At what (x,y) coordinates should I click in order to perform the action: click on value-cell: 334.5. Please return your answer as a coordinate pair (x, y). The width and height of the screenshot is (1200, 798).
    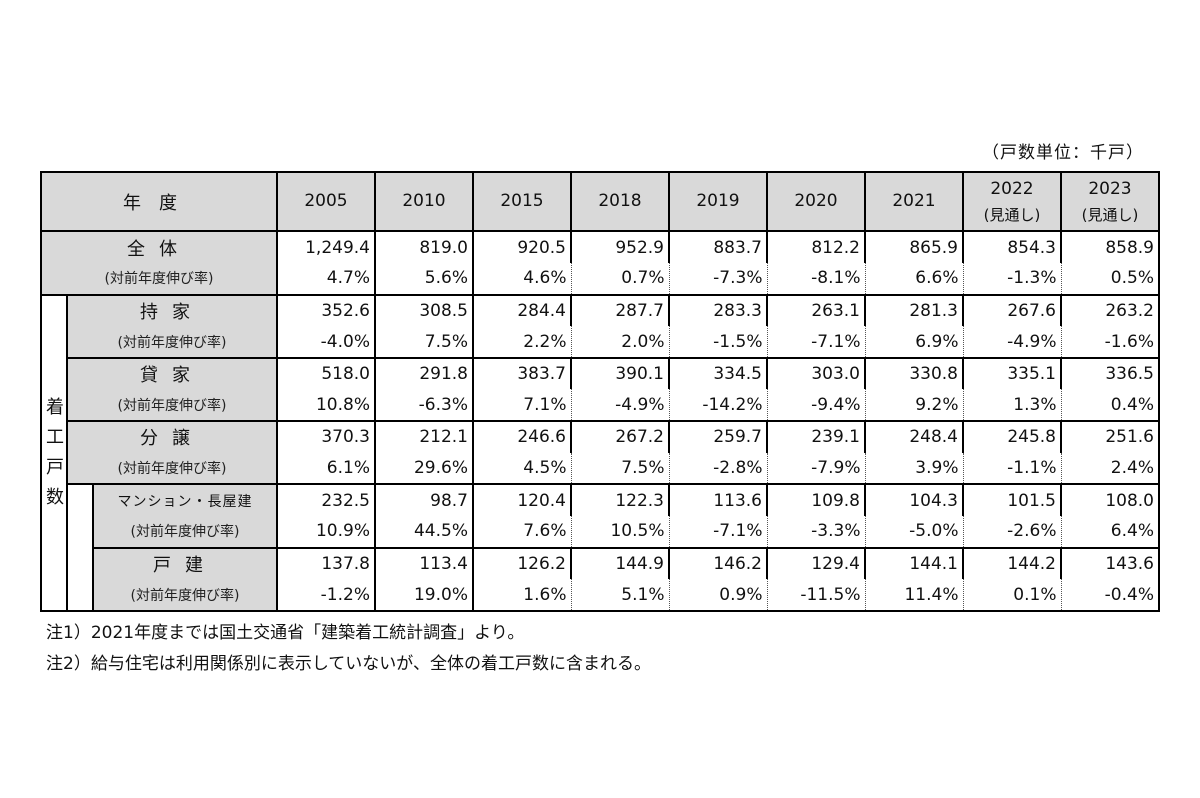
    Looking at the image, I should click on (718, 373).